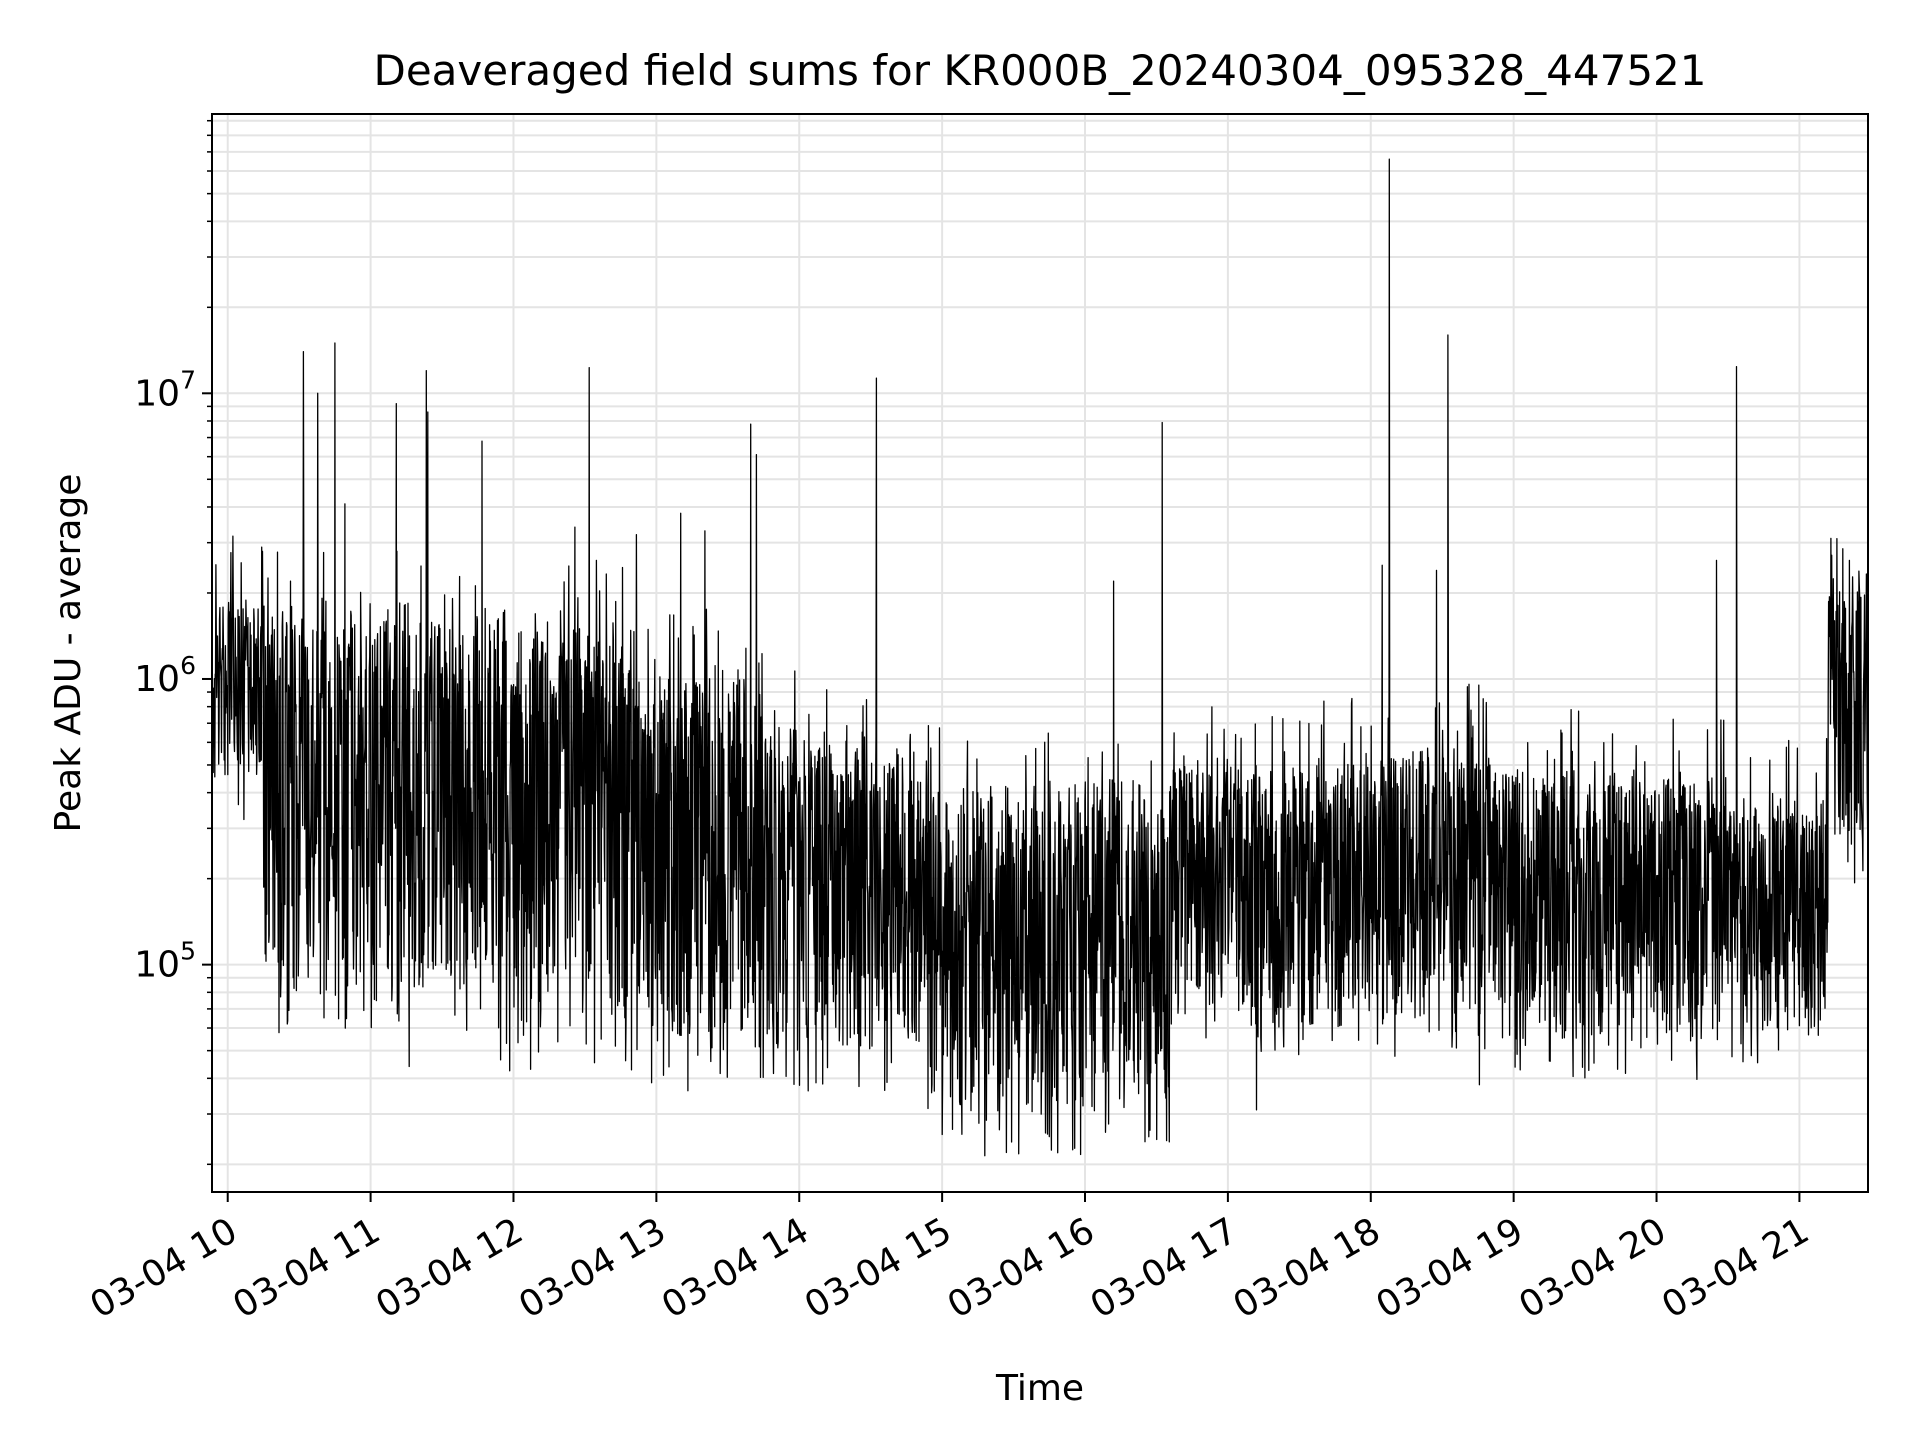  Describe the element at coordinates (173, 642) in the screenshot. I see `y-axis: 10⁵ 10⁶ 10⁷` at that location.